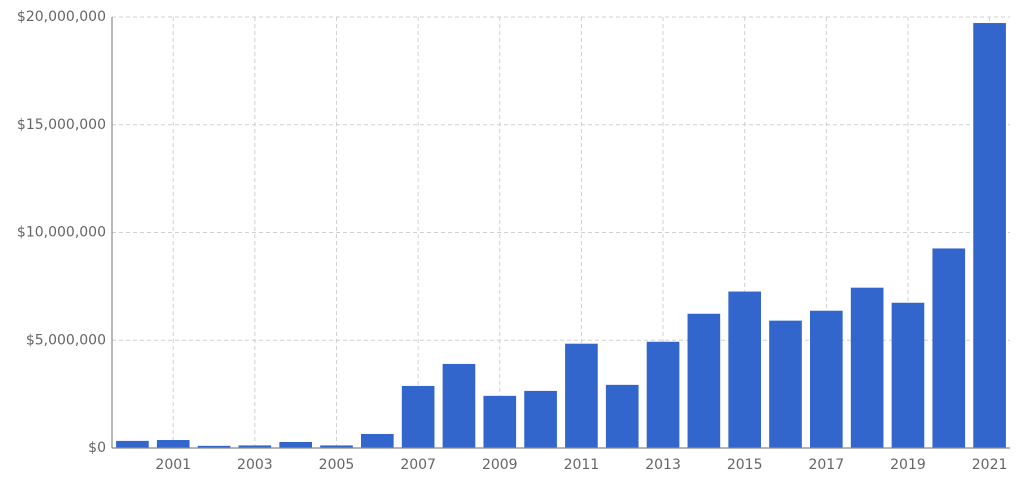 This screenshot has width=1031, height=491. Describe the element at coordinates (908, 465) in the screenshot. I see `x-tick-label: 2019` at that location.